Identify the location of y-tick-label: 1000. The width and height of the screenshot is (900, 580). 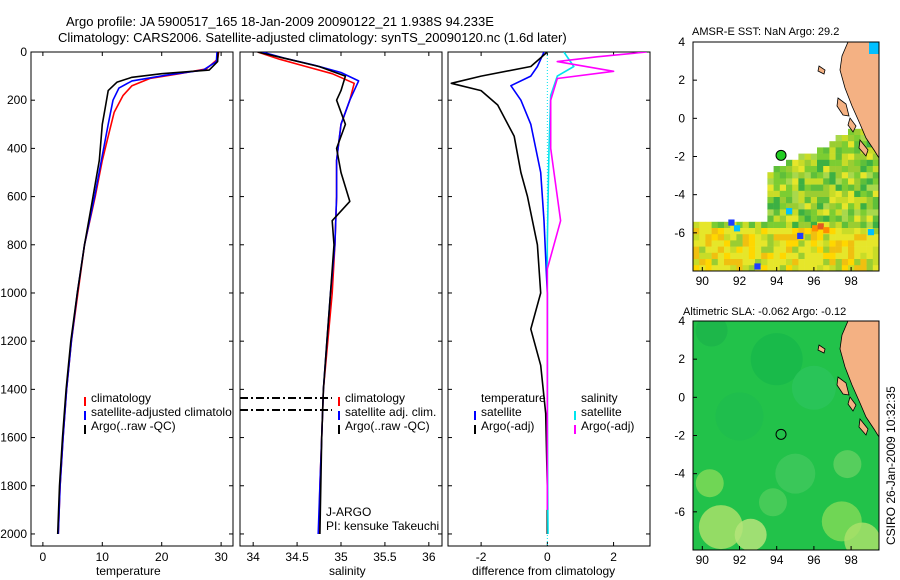
(13, 293).